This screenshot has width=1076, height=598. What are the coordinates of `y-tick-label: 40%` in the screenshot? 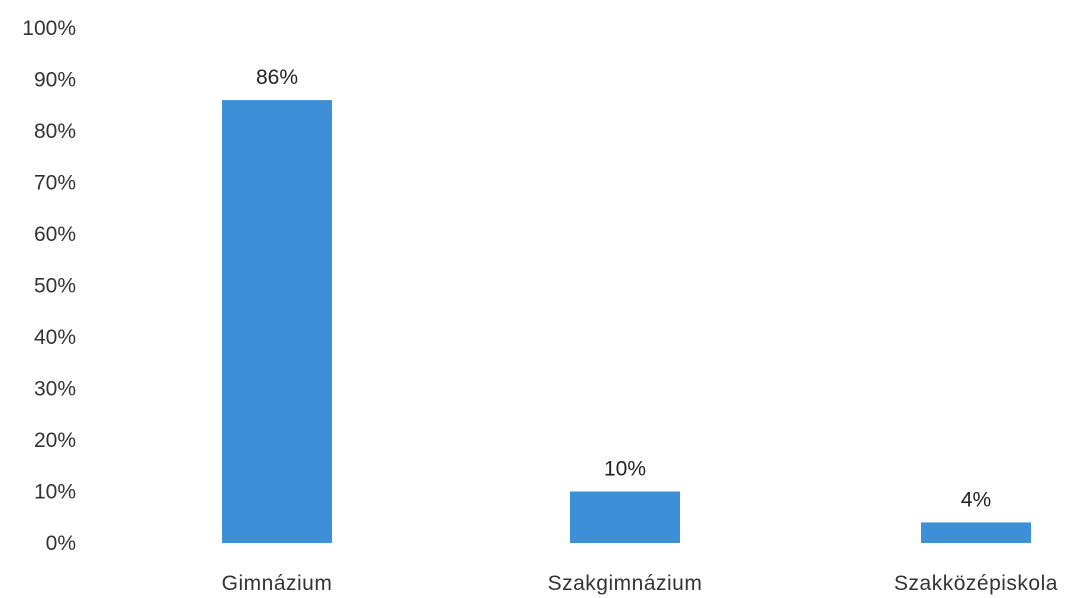 It's located at (55, 337).